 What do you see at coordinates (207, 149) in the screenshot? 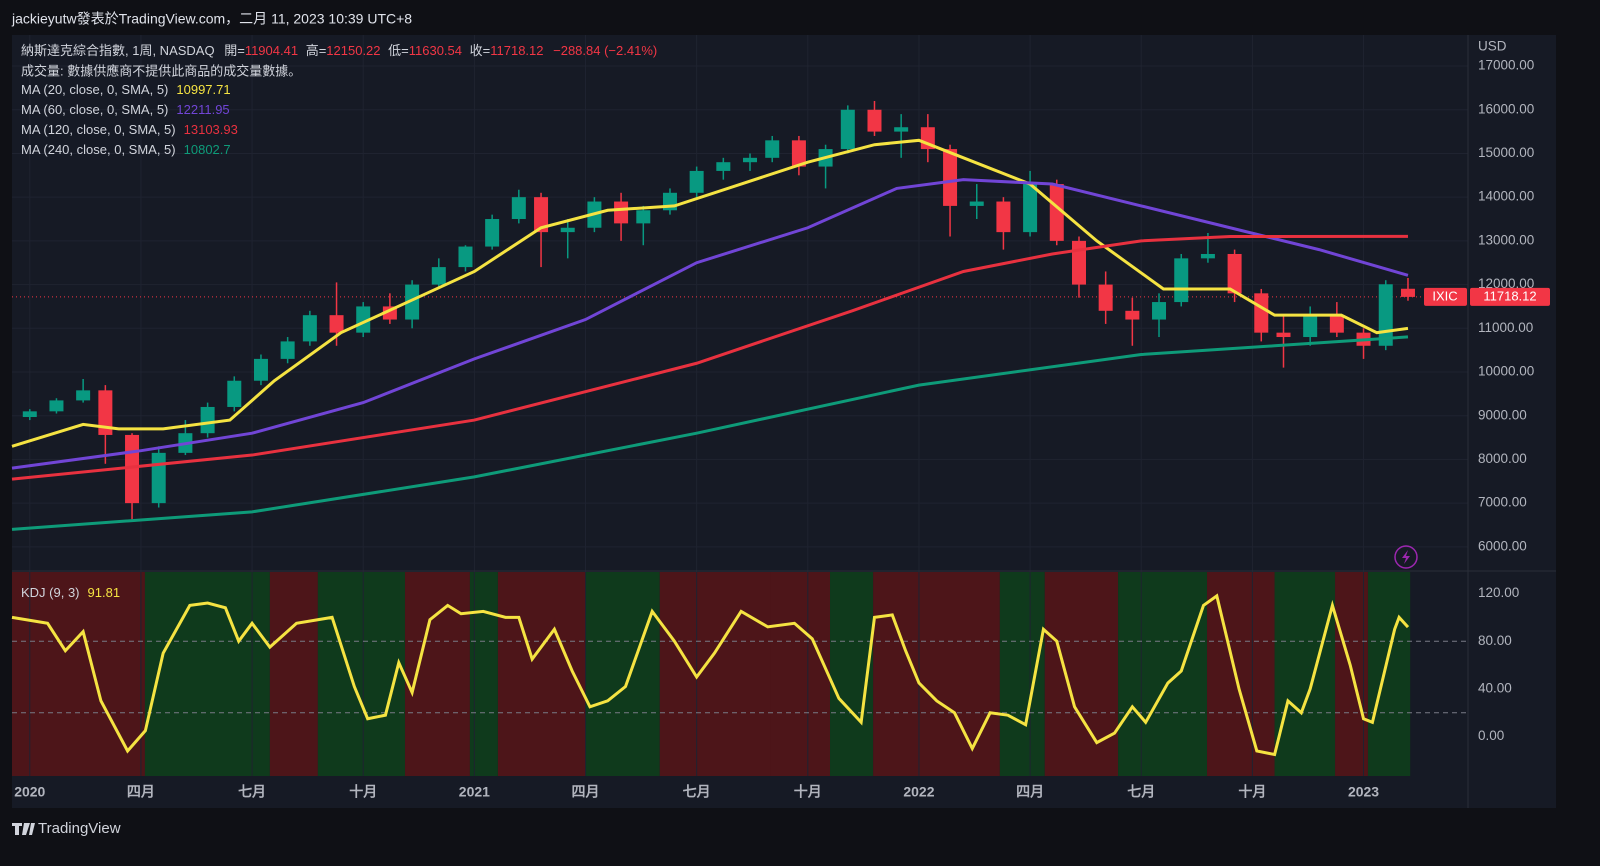
I see `ma-value: 10802.7` at bounding box center [207, 149].